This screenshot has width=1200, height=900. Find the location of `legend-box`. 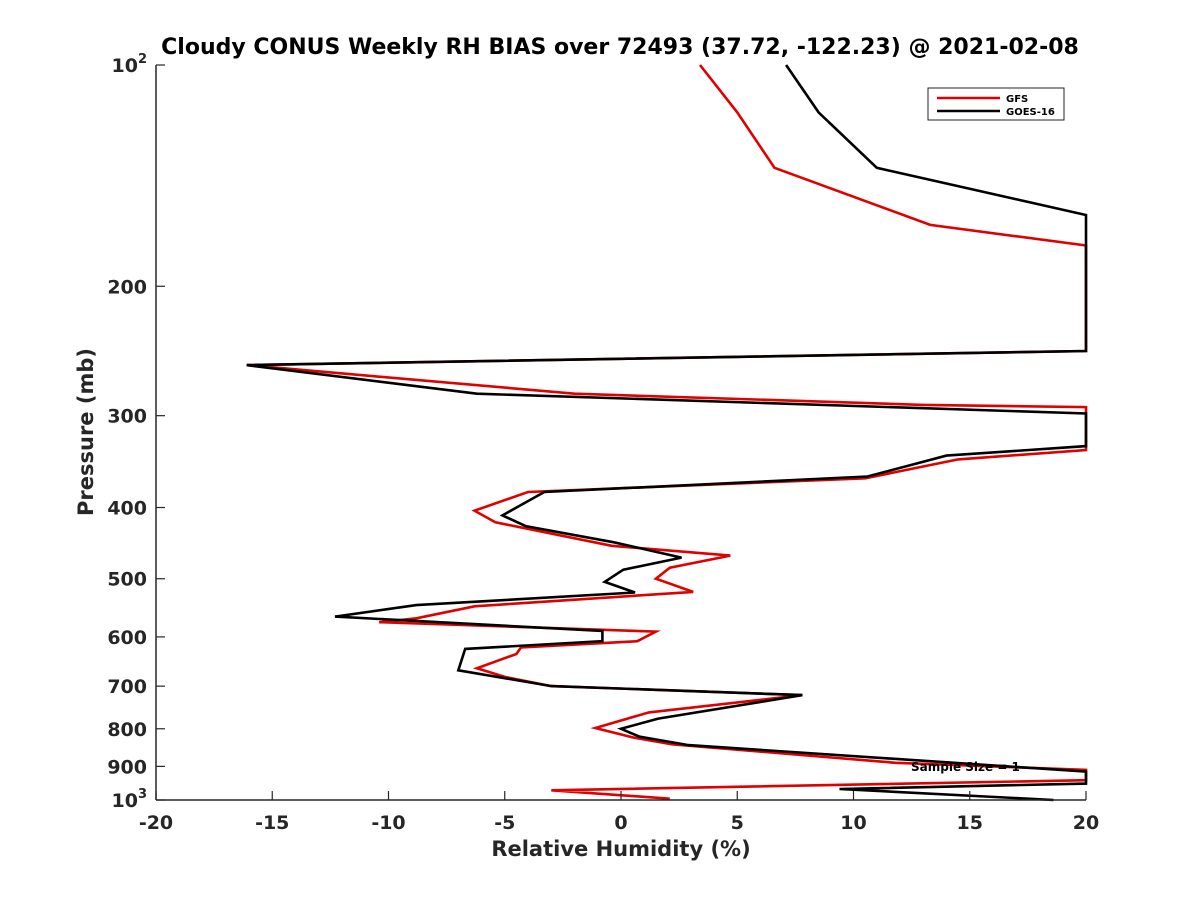

legend-box is located at coordinates (996, 104).